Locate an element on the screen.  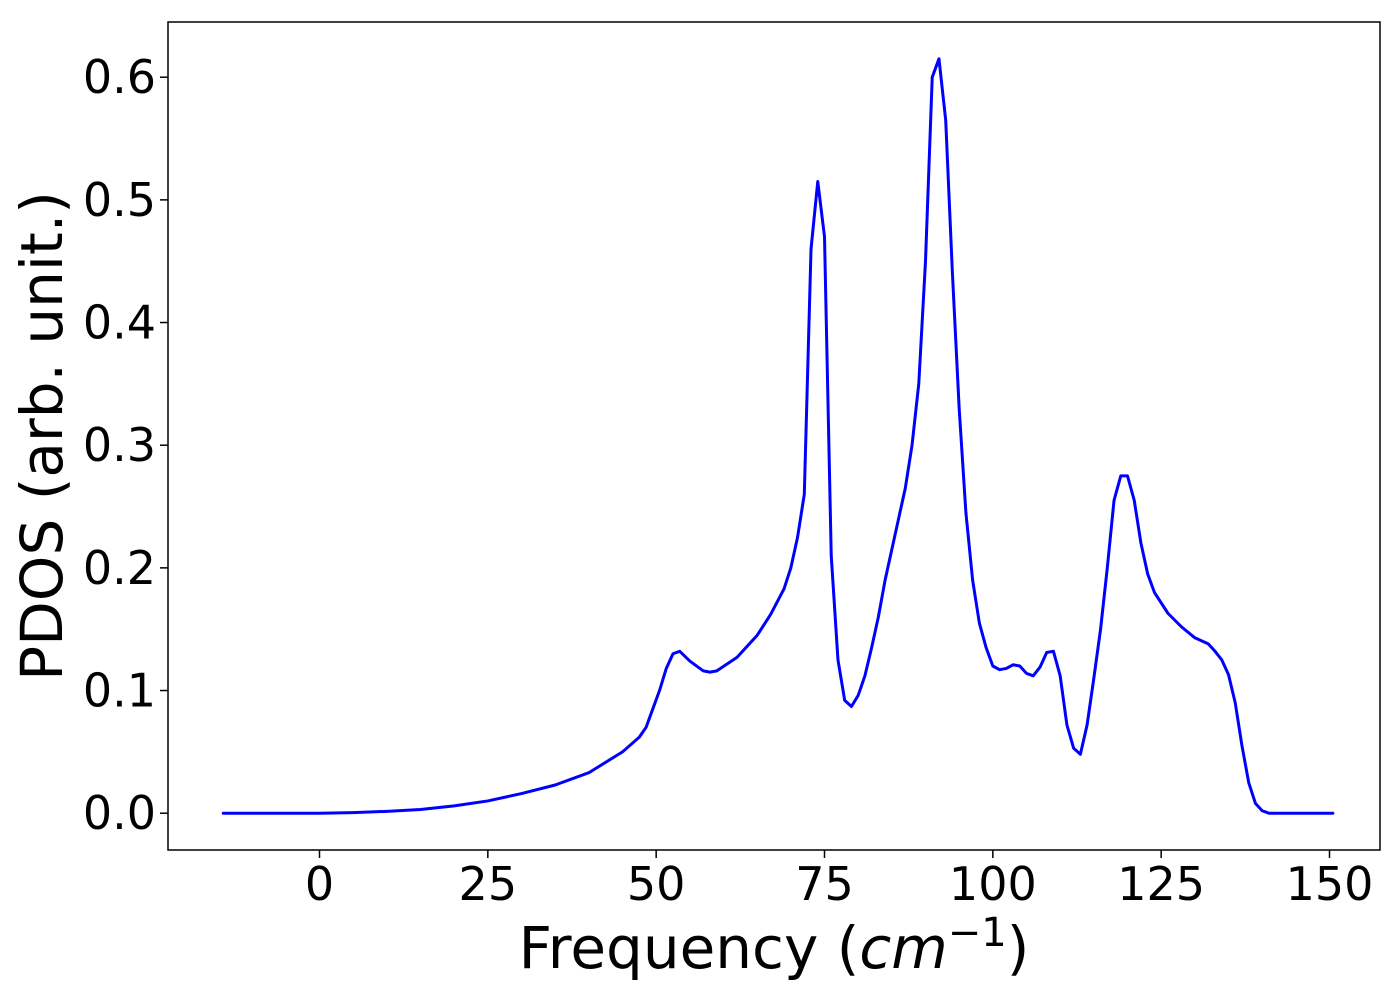
x-tick-label: 0 is located at coordinates (319, 884).